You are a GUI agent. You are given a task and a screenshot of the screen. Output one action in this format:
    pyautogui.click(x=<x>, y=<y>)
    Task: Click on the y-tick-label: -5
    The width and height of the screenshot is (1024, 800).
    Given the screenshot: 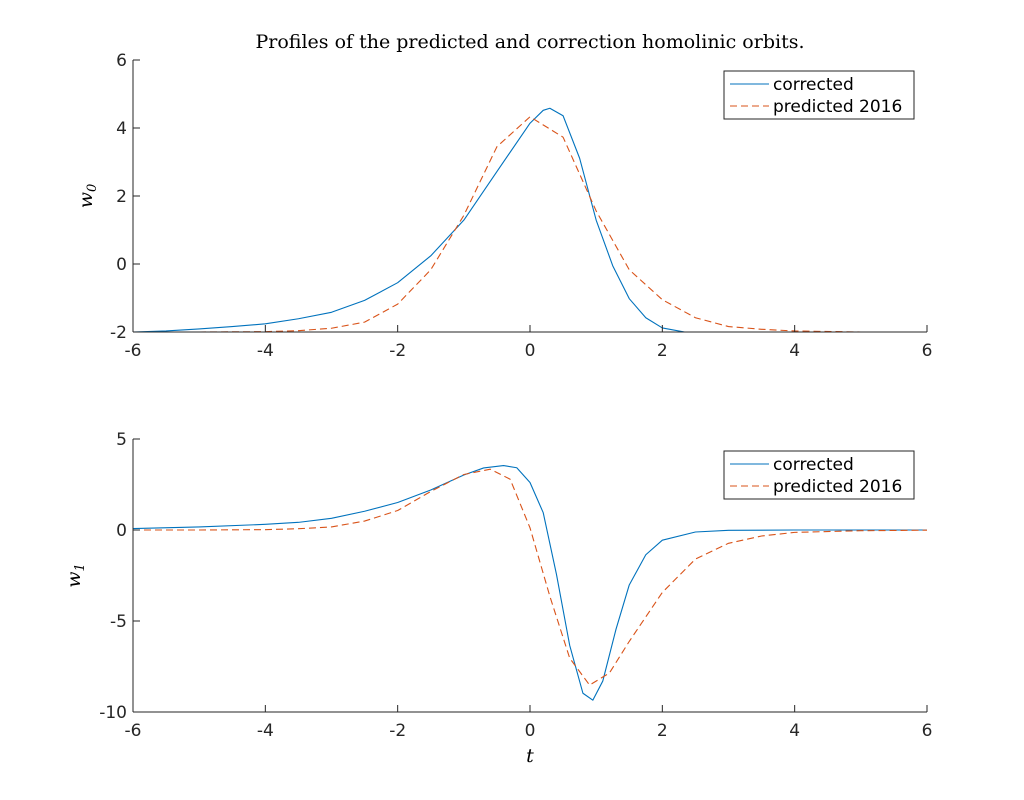 What is the action you would take?
    pyautogui.click(x=118, y=622)
    